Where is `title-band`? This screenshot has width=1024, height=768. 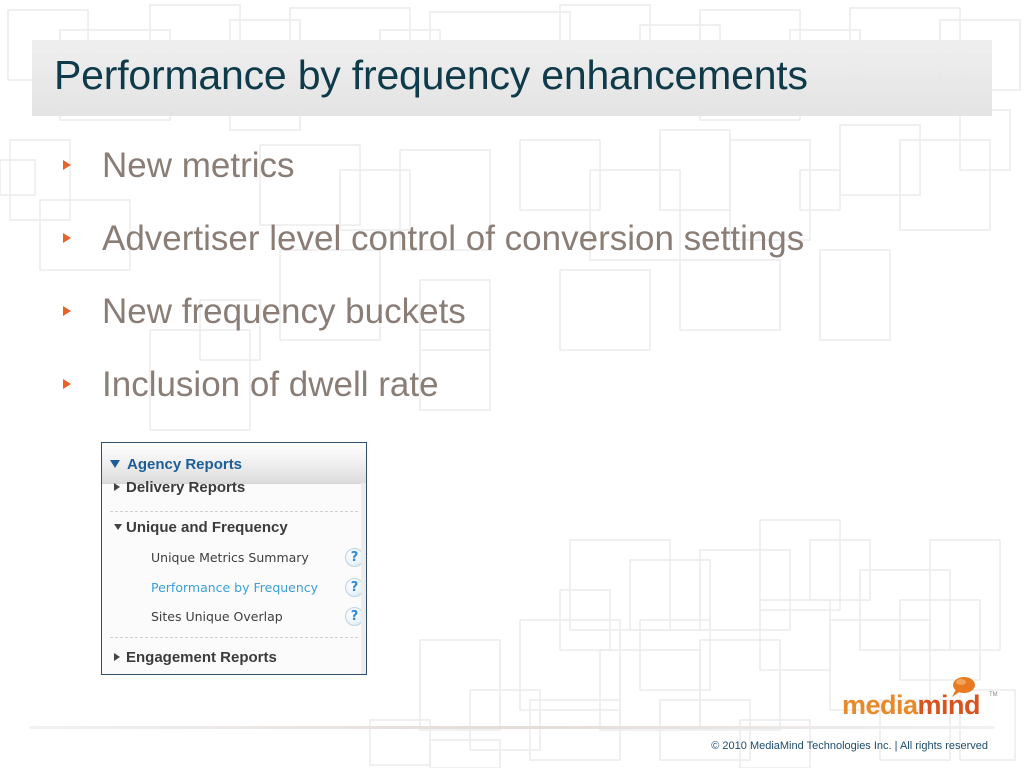 title-band is located at coordinates (512, 78).